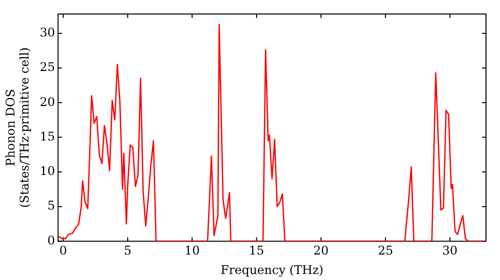 The height and width of the screenshot is (280, 500). Describe the element at coordinates (321, 251) in the screenshot. I see `x-tick-label: 20` at that location.